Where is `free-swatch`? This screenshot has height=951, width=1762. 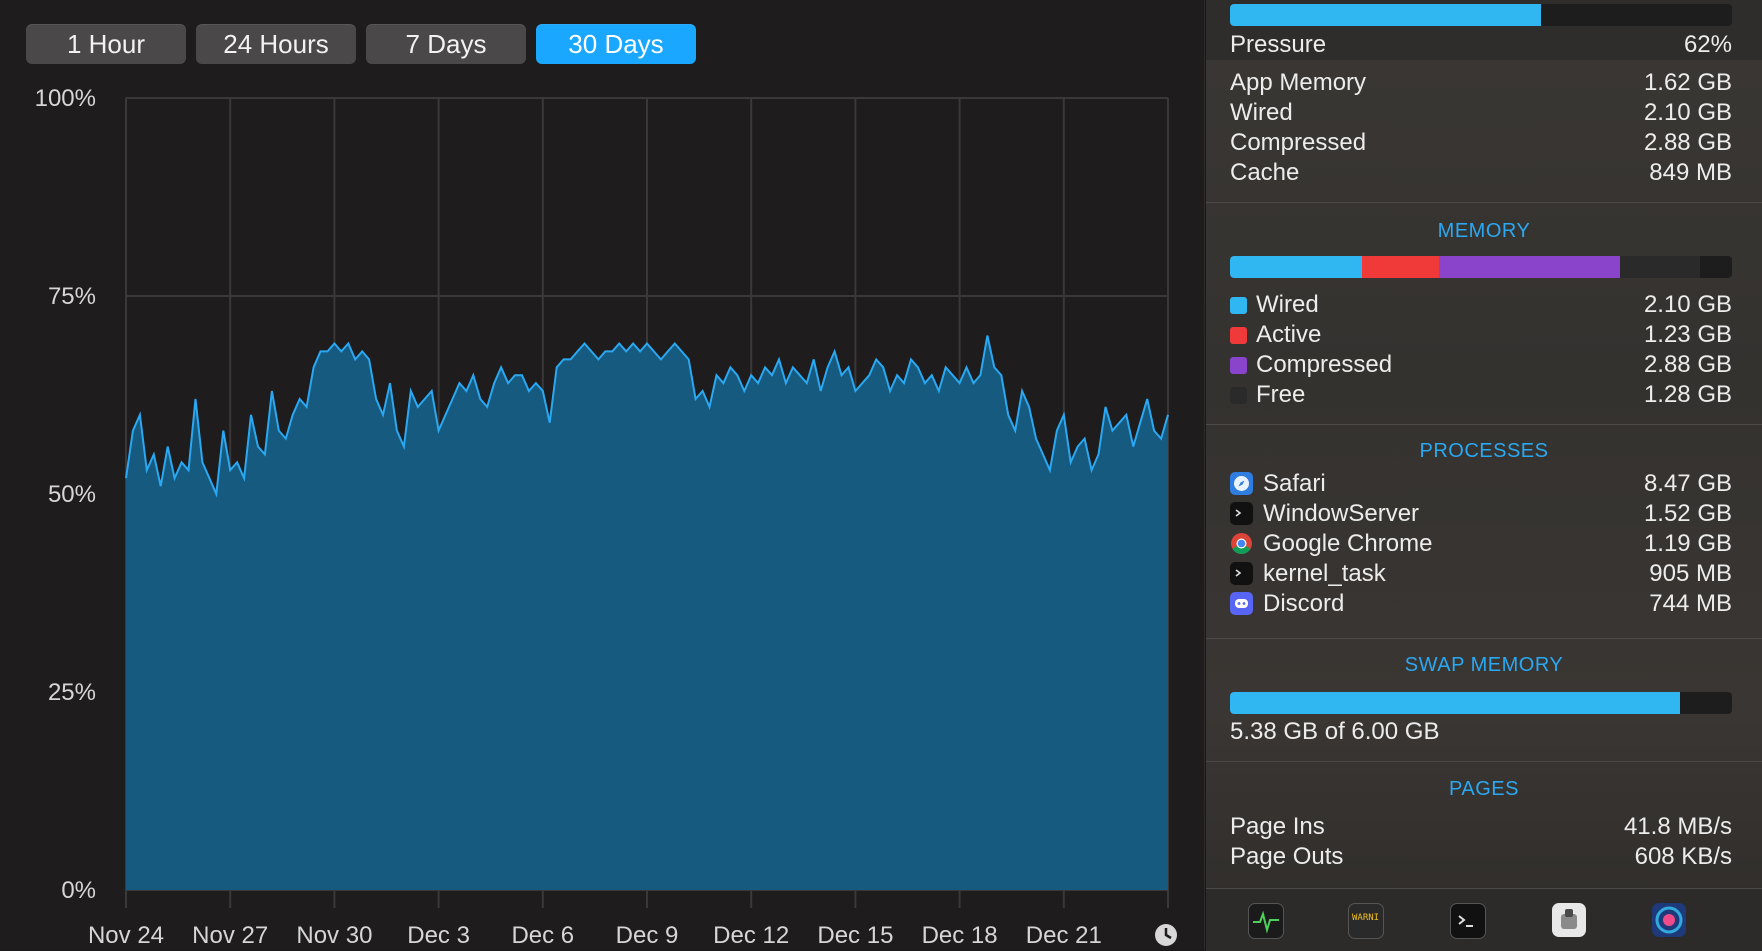 free-swatch is located at coordinates (1238, 395).